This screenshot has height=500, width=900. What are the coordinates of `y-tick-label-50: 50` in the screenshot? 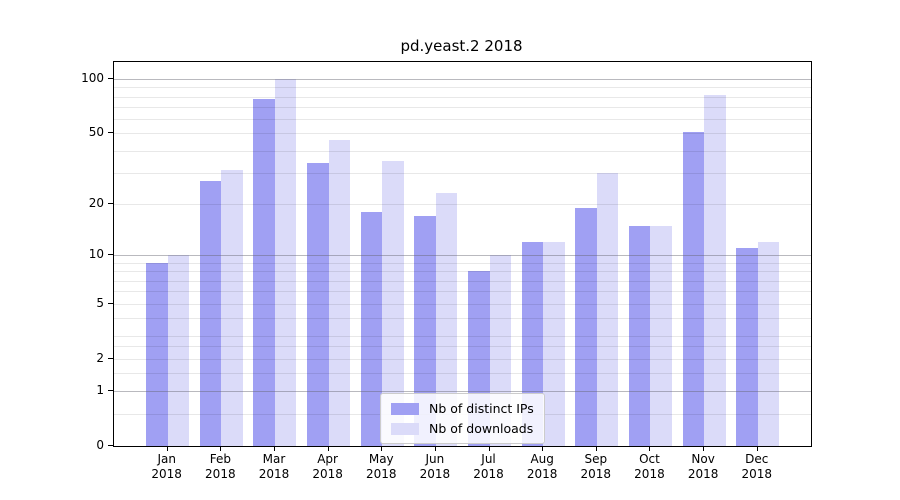 It's located at (96, 132).